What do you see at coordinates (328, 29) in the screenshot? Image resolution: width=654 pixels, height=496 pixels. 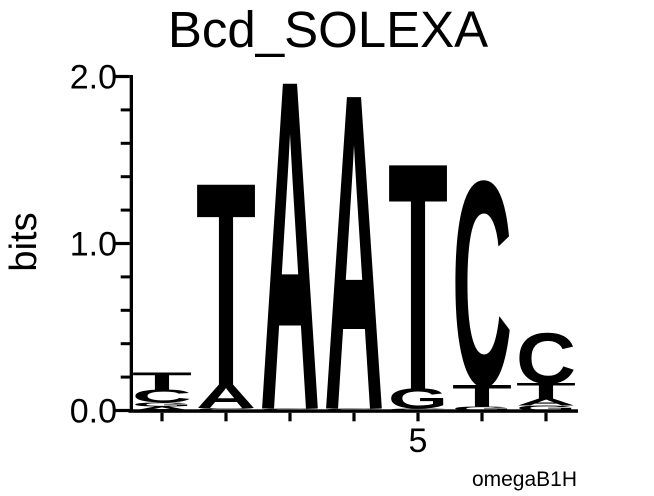 I see `chart-title: Bcd_SOLEXA` at bounding box center [328, 29].